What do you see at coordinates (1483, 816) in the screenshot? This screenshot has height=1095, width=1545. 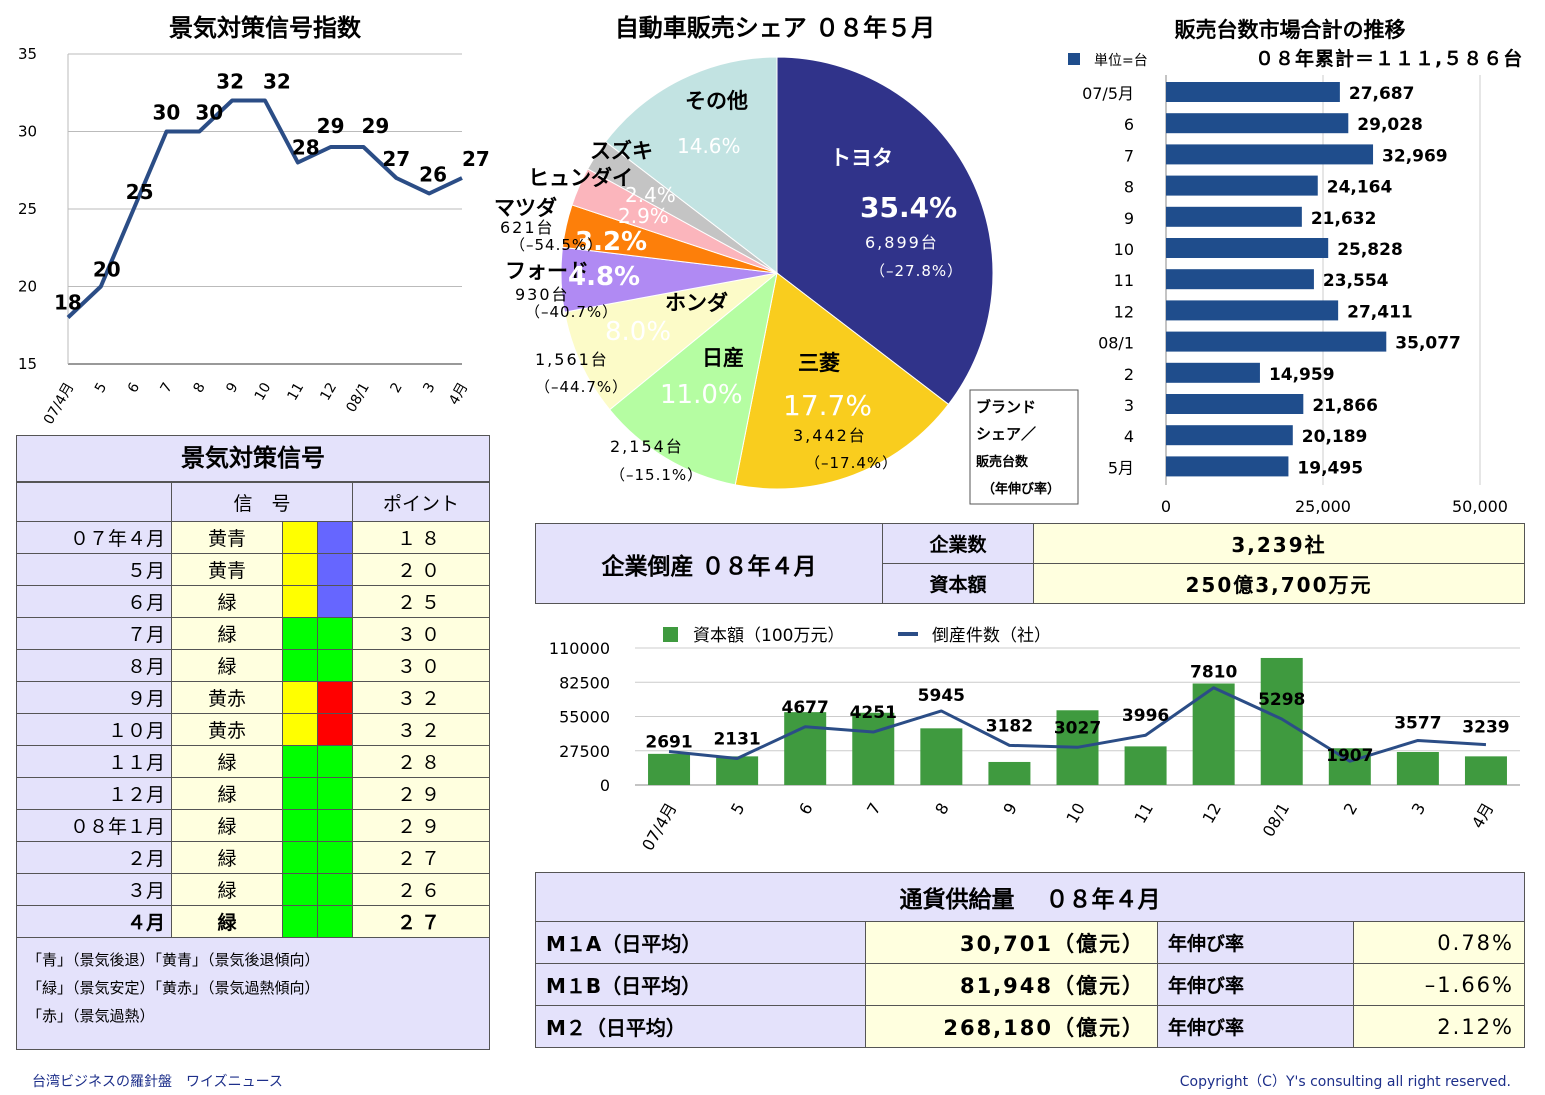 I see `x-tick-label: 4月` at bounding box center [1483, 816].